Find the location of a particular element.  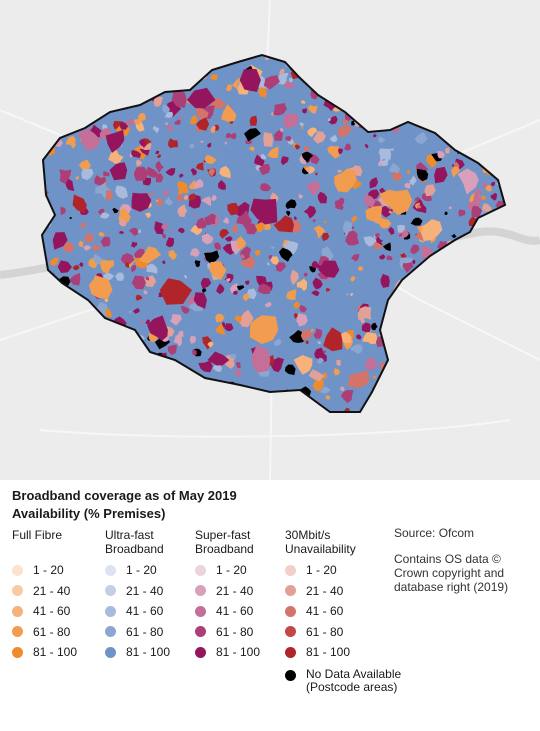

legend-label: 1 - 20 is located at coordinates (321, 570).